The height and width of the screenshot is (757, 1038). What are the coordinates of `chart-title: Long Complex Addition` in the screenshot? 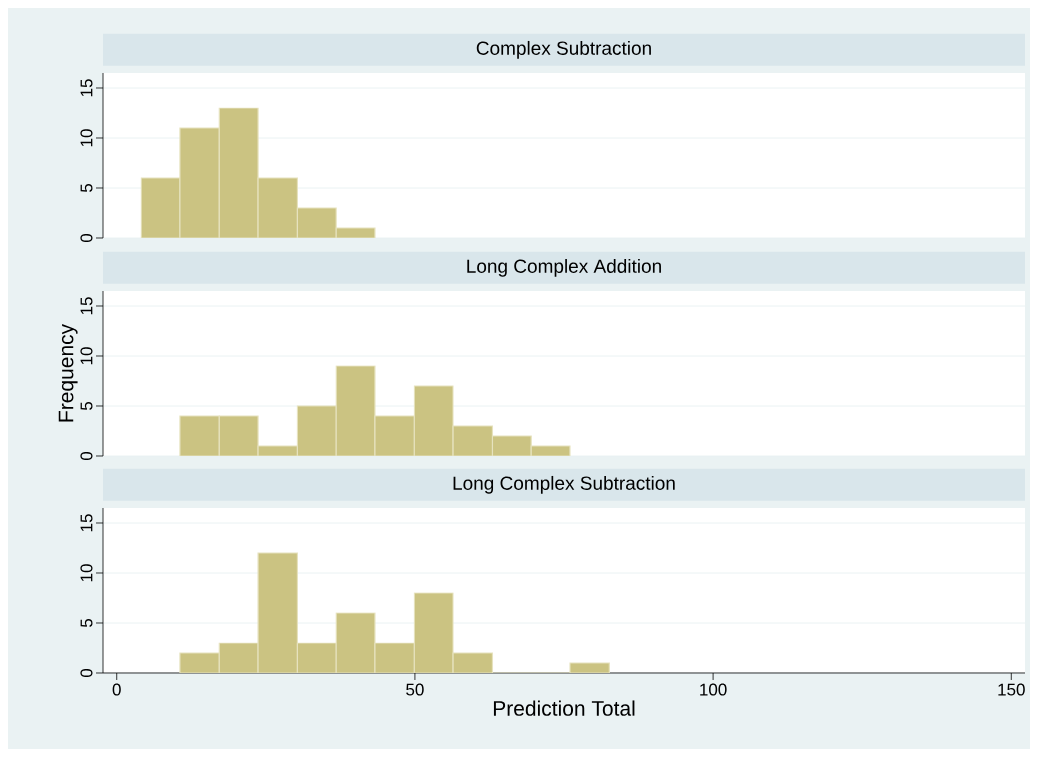 It's located at (564, 267).